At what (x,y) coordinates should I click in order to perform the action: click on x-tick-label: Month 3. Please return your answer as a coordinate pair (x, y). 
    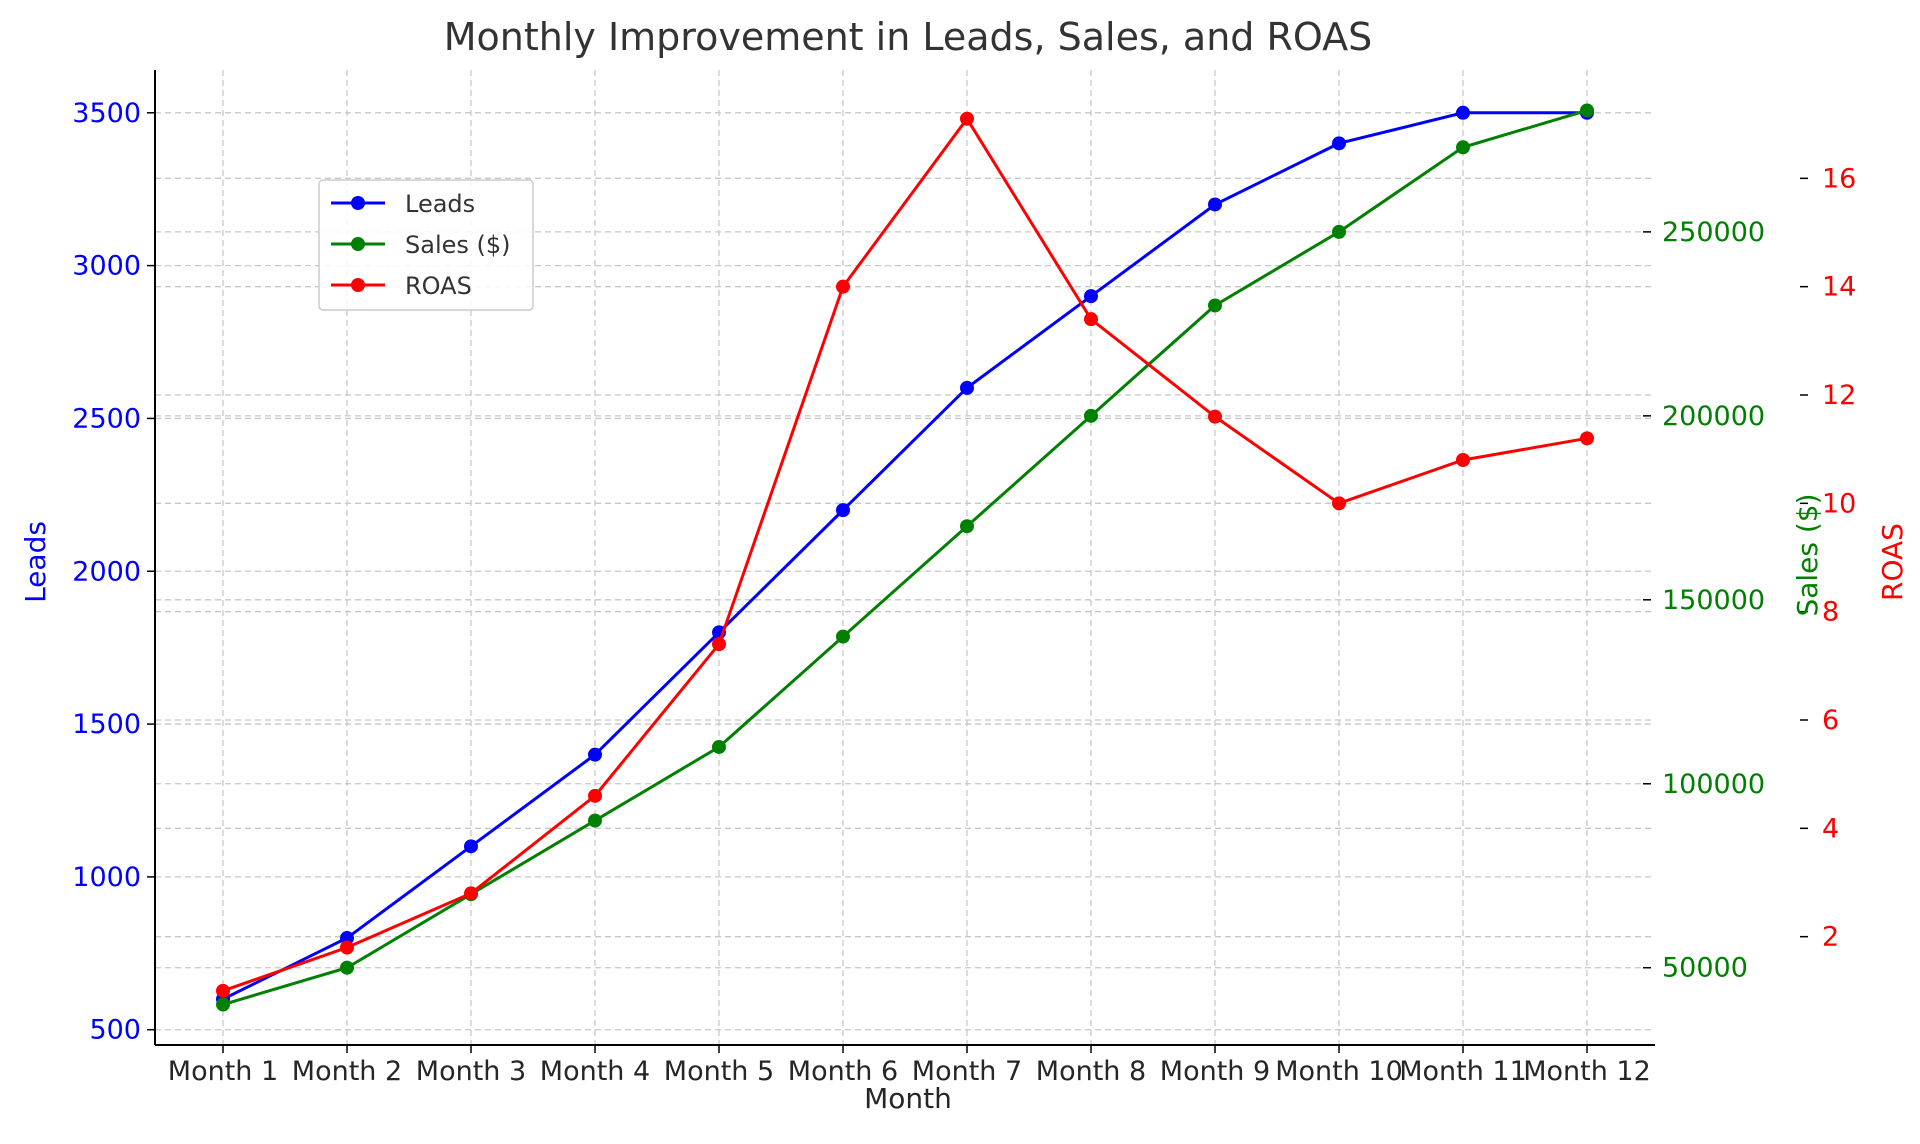
    Looking at the image, I should click on (471, 1071).